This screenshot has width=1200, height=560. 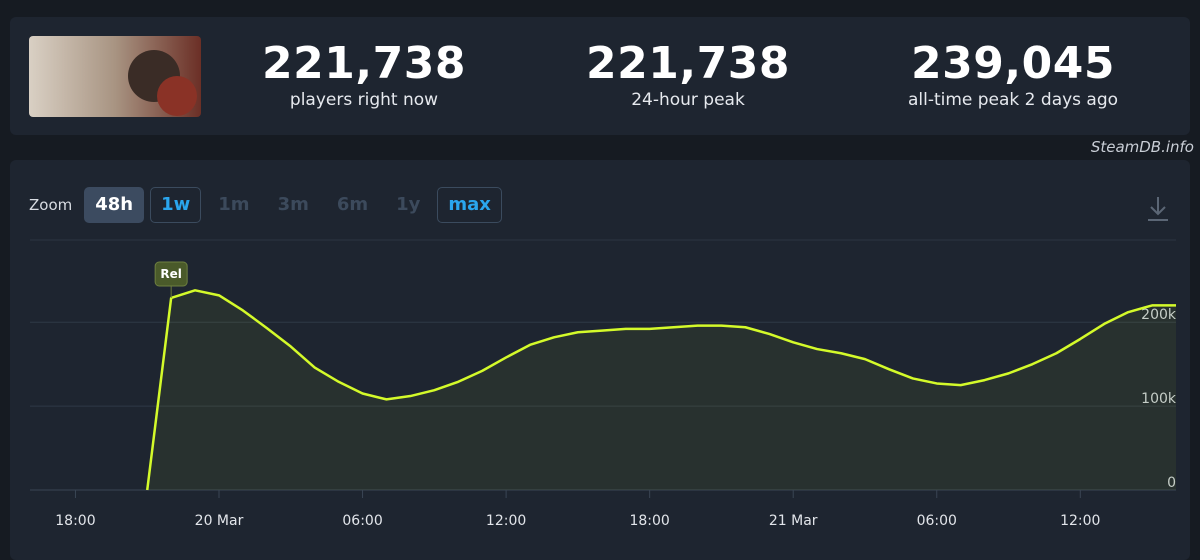 What do you see at coordinates (688, 100) in the screenshot?
I see `stat-label: 24-hour peak` at bounding box center [688, 100].